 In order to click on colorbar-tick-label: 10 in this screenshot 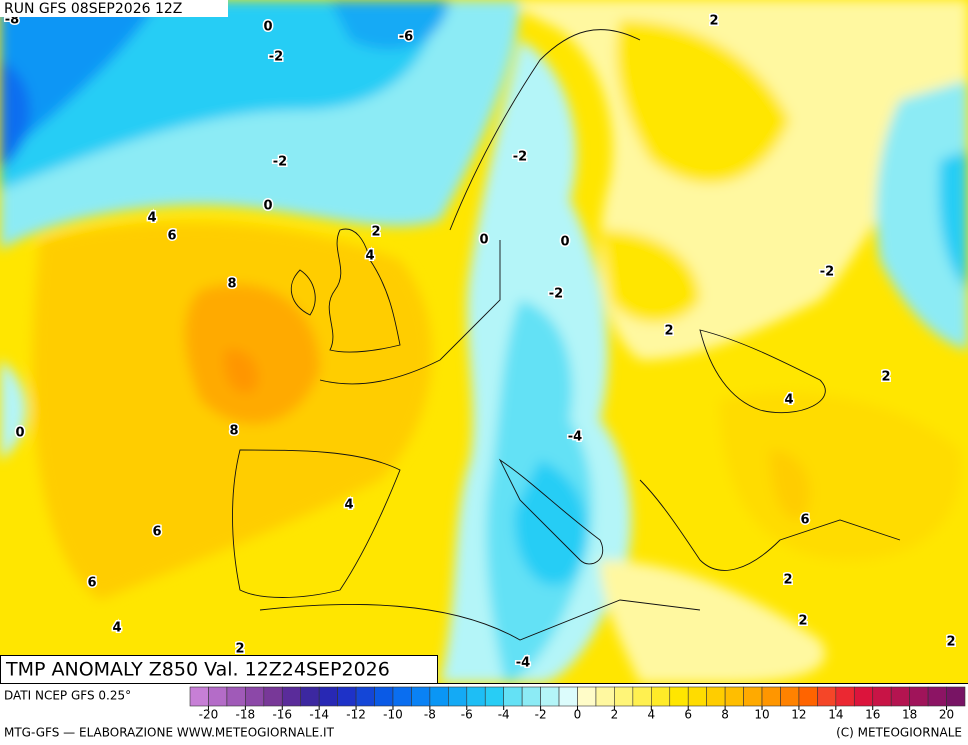, I will do `click(761, 715)`.